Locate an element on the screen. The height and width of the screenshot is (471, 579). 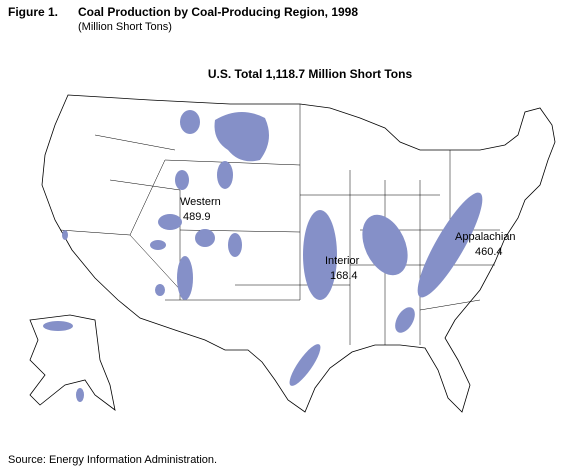
alaska is located at coordinates (72, 362).